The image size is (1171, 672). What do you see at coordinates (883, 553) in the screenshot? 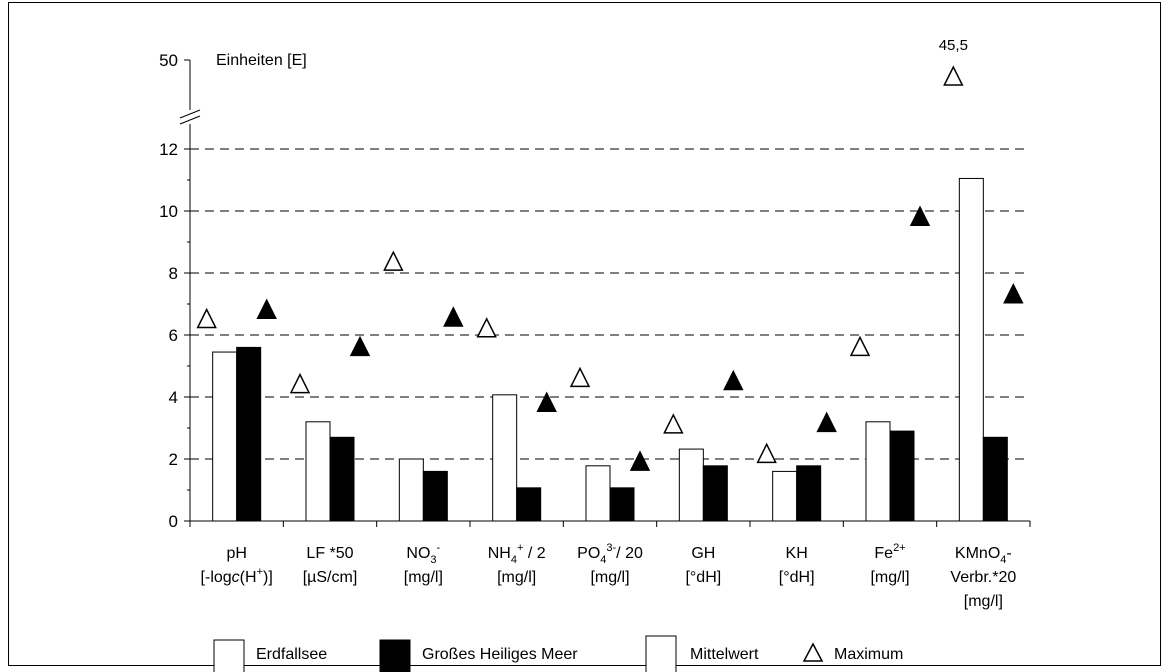
I see `label-part: Fe` at bounding box center [883, 553].